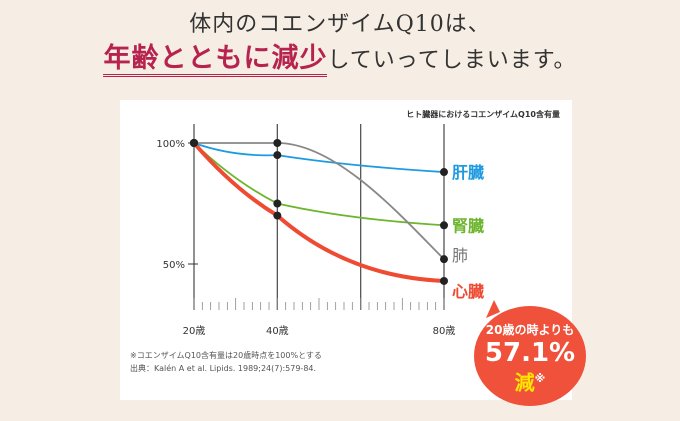  What do you see at coordinates (174, 265) in the screenshot?
I see `y-tick-label: 50%` at bounding box center [174, 265].